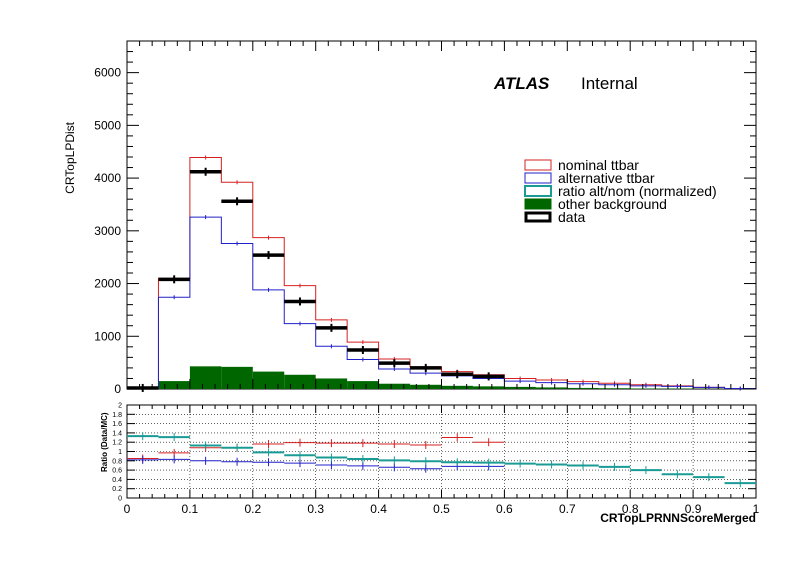 This screenshot has height=572, width=796. What do you see at coordinates (117, 480) in the screenshot?
I see `ratio-y-tick-label: 0.4` at bounding box center [117, 480].